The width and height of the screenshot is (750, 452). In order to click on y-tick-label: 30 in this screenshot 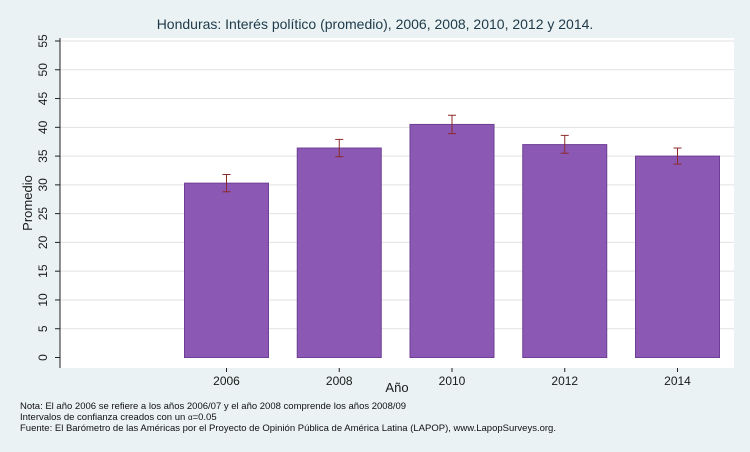, I will do `click(43, 185)`.